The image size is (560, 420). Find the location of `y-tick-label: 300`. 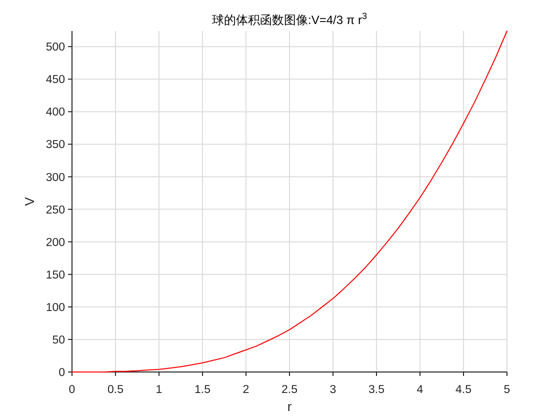

y-tick-label: 300 is located at coordinates (55, 178).